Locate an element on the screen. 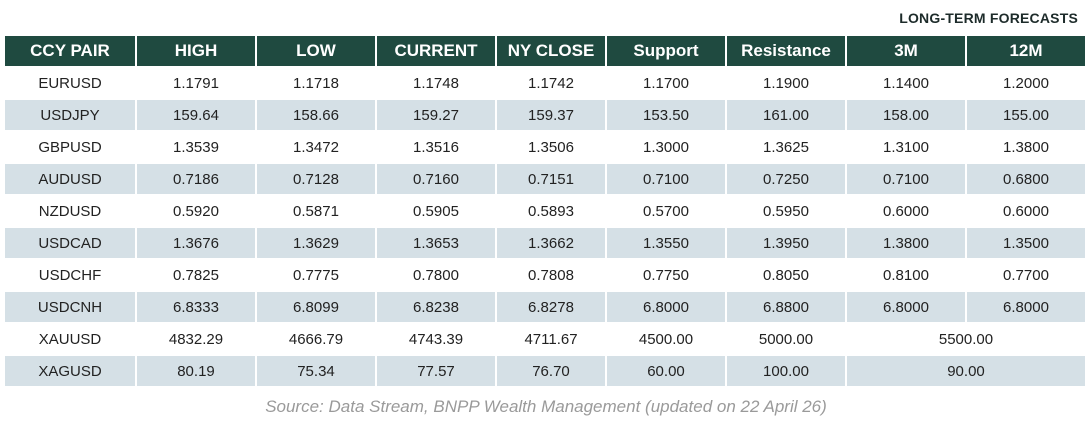 Image resolution: width=1092 pixels, height=425 pixels. value-cell: 4500.00 is located at coordinates (666, 339).